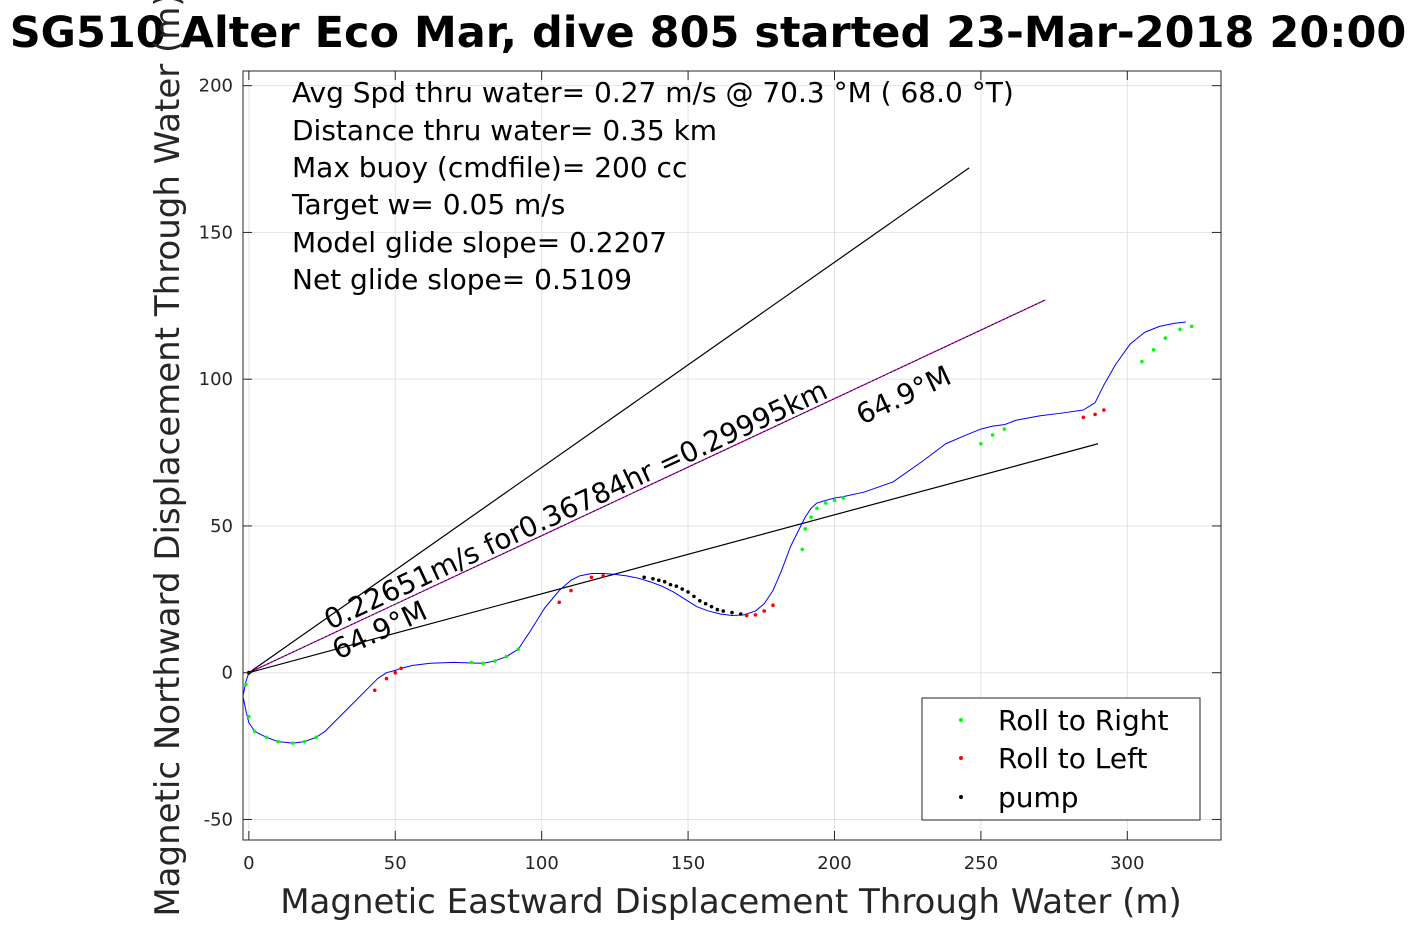 This screenshot has height=945, width=1417. Describe the element at coordinates (428, 204) in the screenshot. I see `annotation-target-w: Target w= 0.05 m/s` at that location.